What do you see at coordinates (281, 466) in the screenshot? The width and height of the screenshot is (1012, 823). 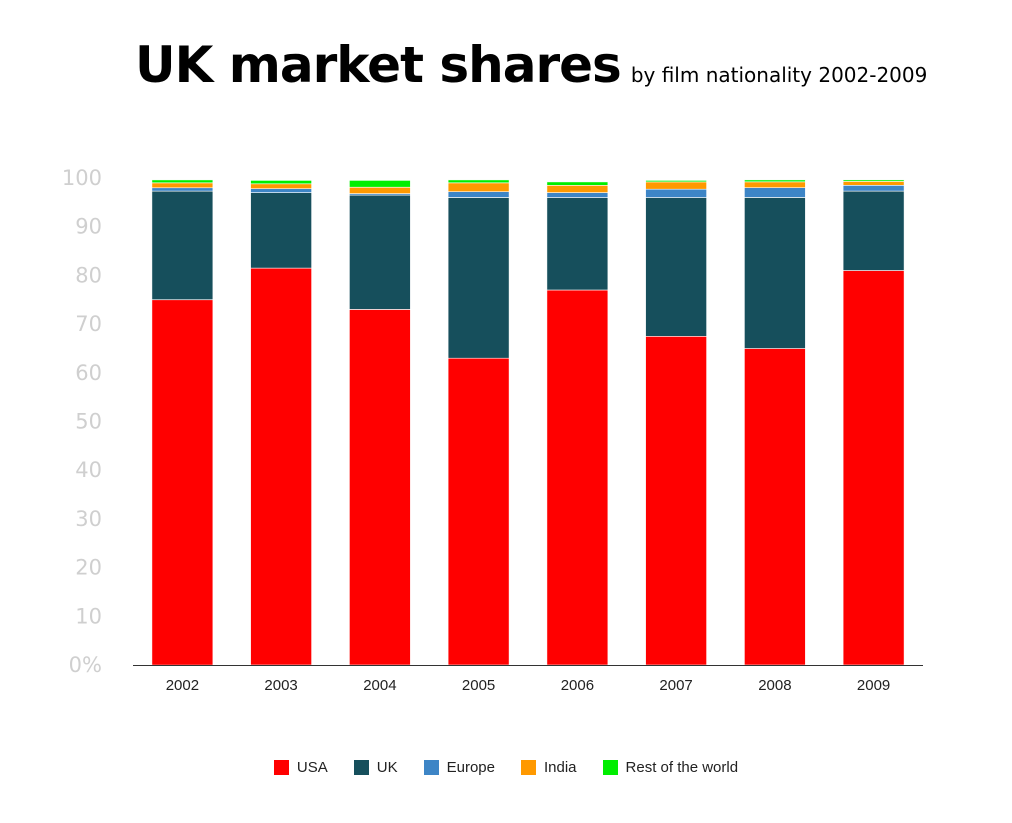 I see `bar-usa-2003` at bounding box center [281, 466].